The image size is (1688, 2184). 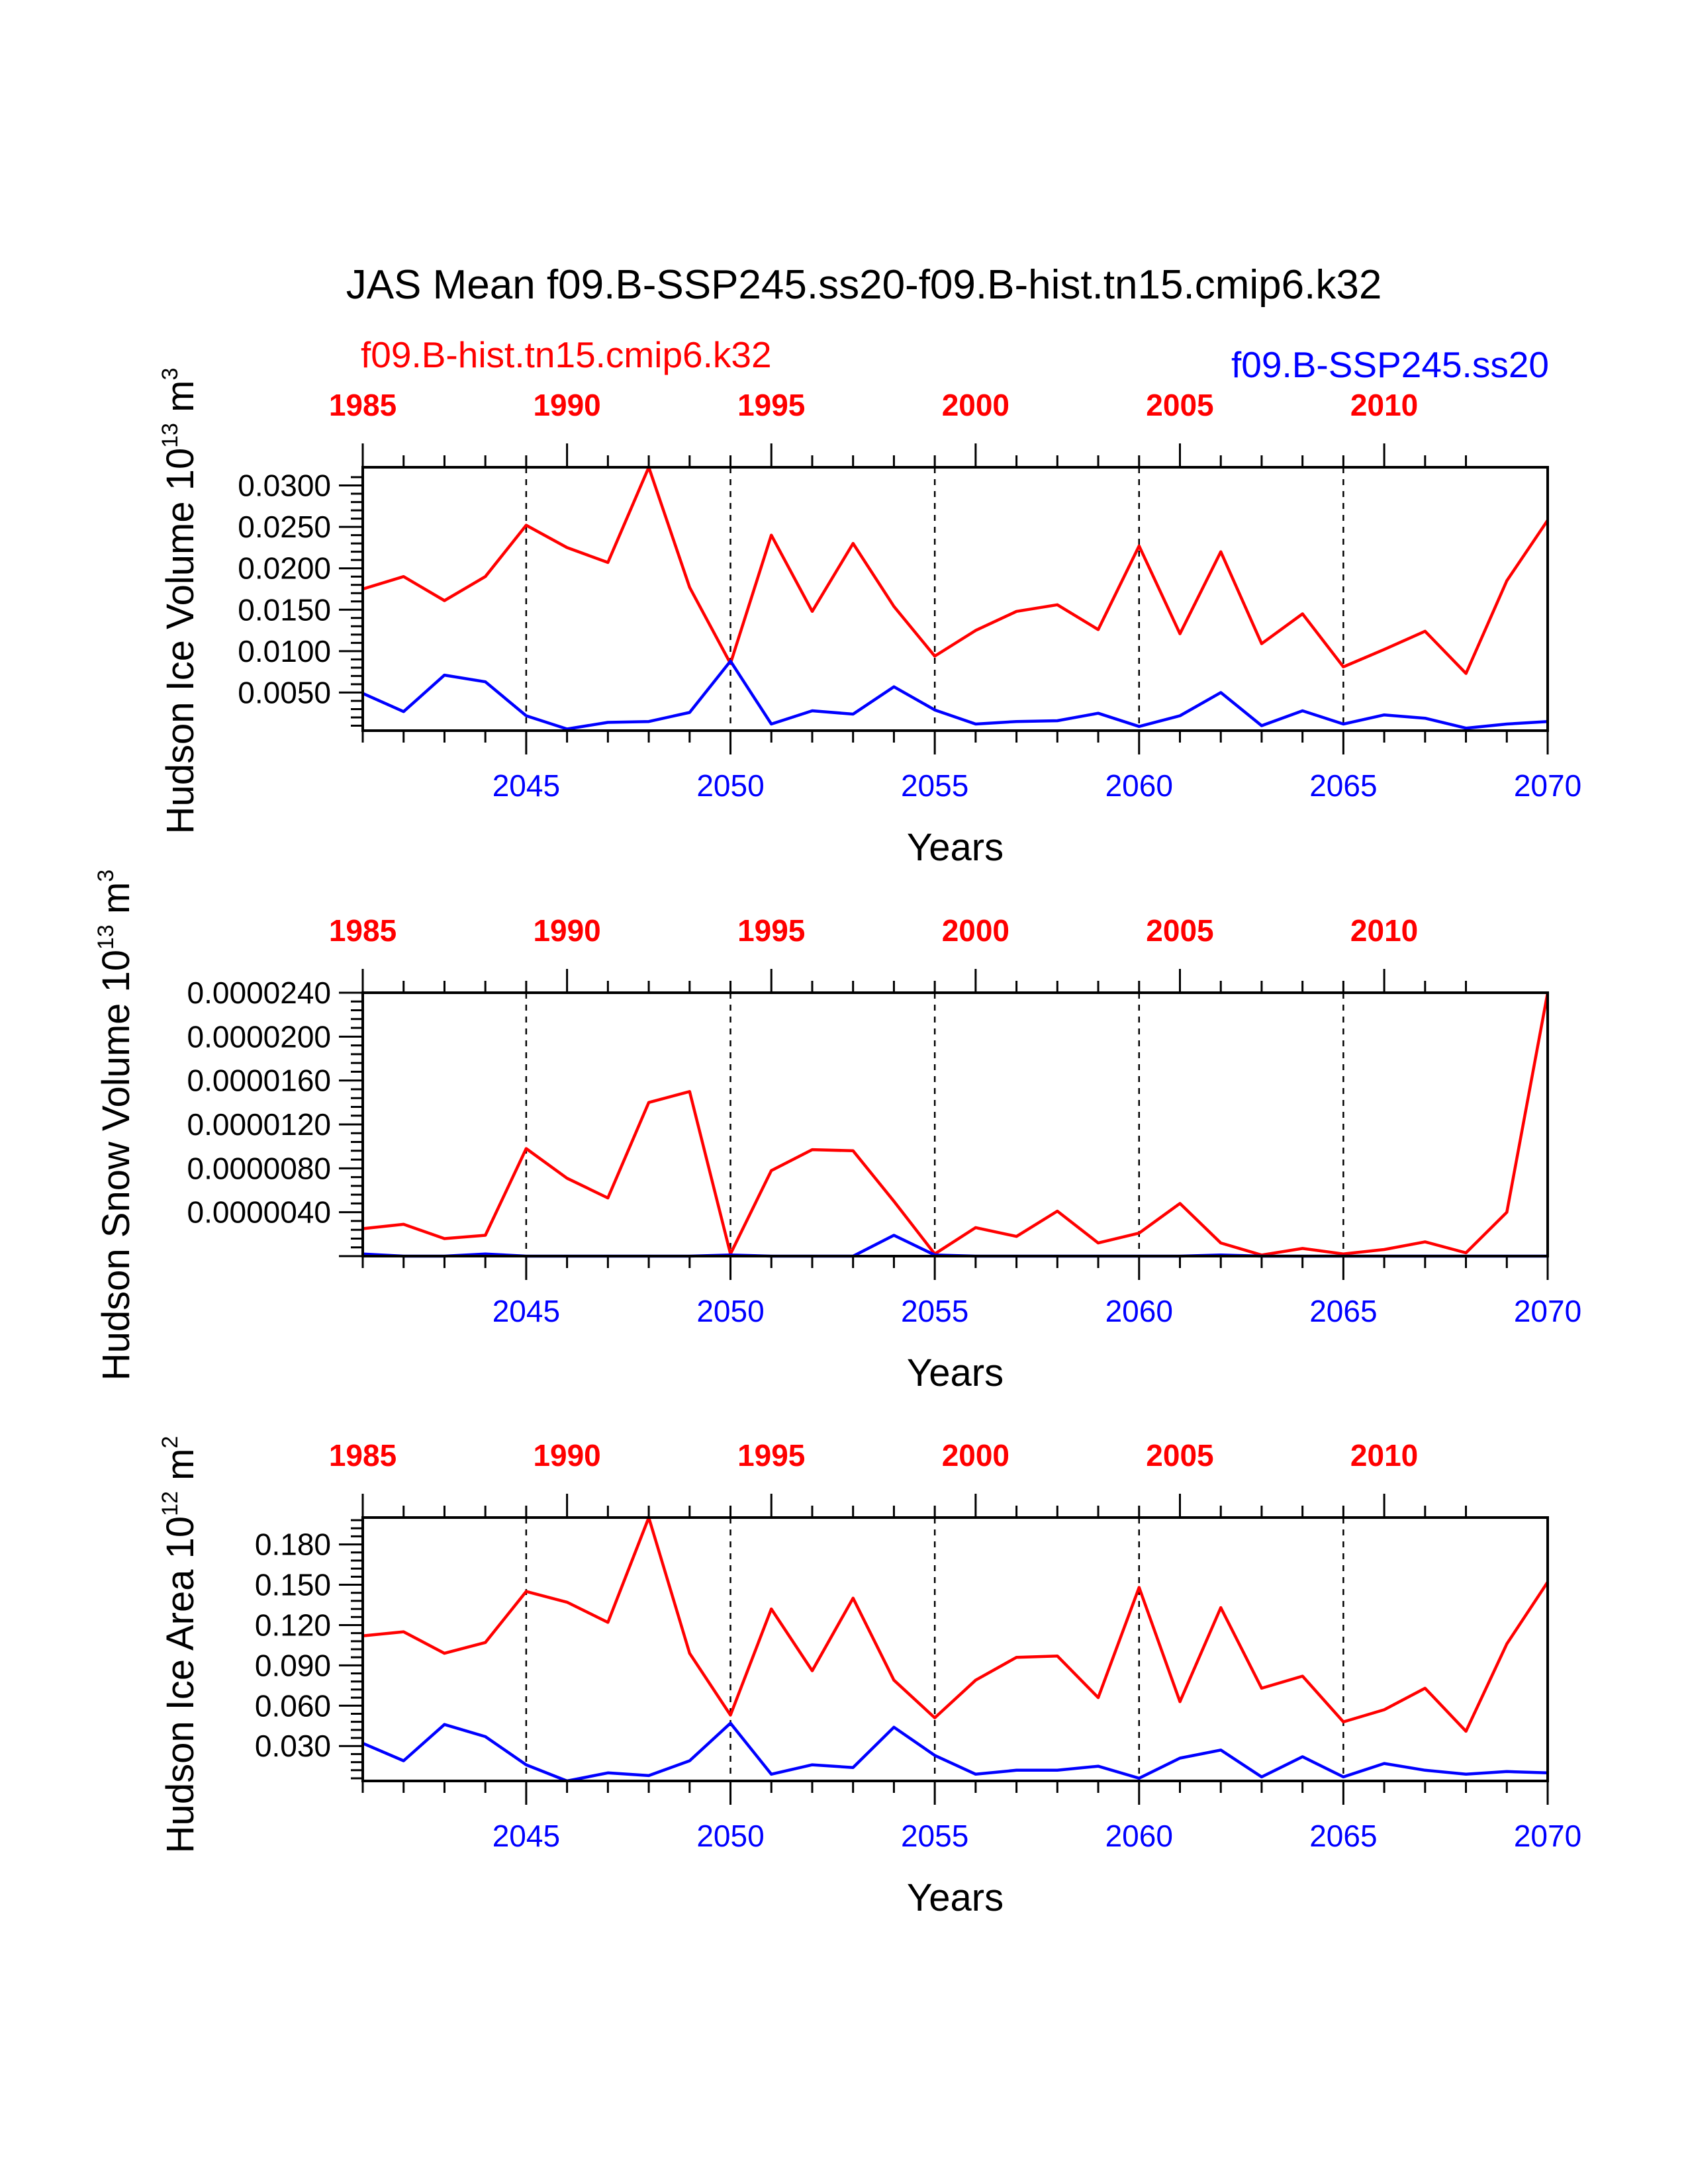 What do you see at coordinates (293, 1544) in the screenshot?
I see `y-tick-label: 0.180` at bounding box center [293, 1544].